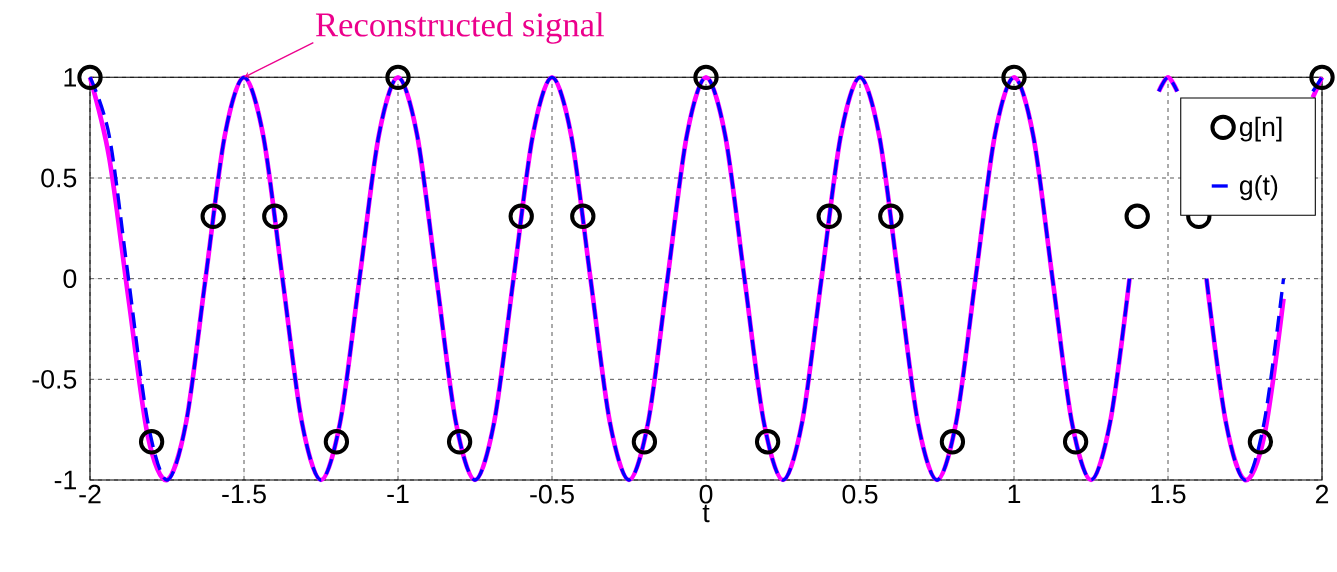 The height and width of the screenshot is (572, 1337). I want to click on x-tick-label: 2, so click(1322, 494).